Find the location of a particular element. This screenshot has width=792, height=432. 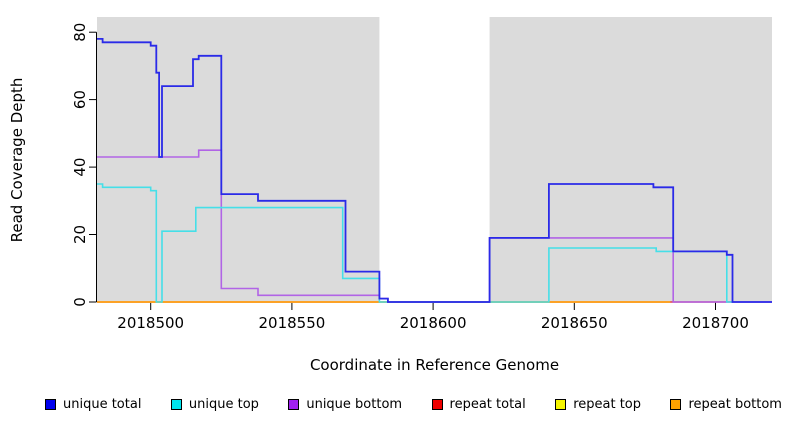

legend-swatch-unique-top is located at coordinates (176, 404).